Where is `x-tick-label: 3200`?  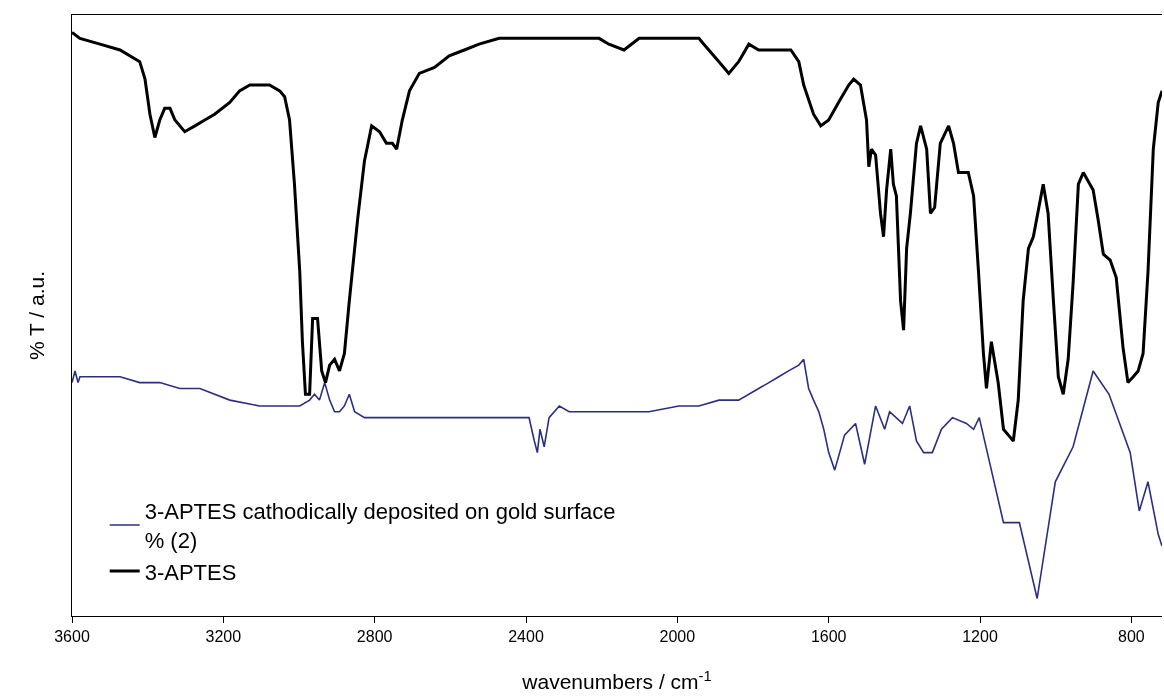
x-tick-label: 3200 is located at coordinates (223, 637).